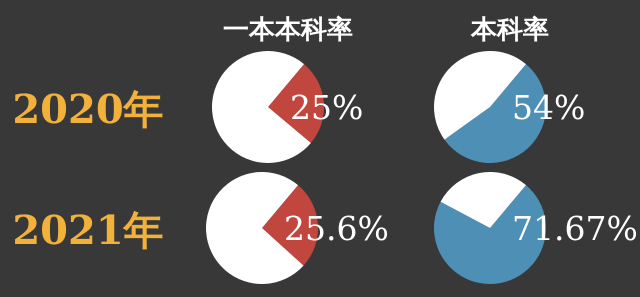  I want to click on text: 2020年, so click(88, 109).